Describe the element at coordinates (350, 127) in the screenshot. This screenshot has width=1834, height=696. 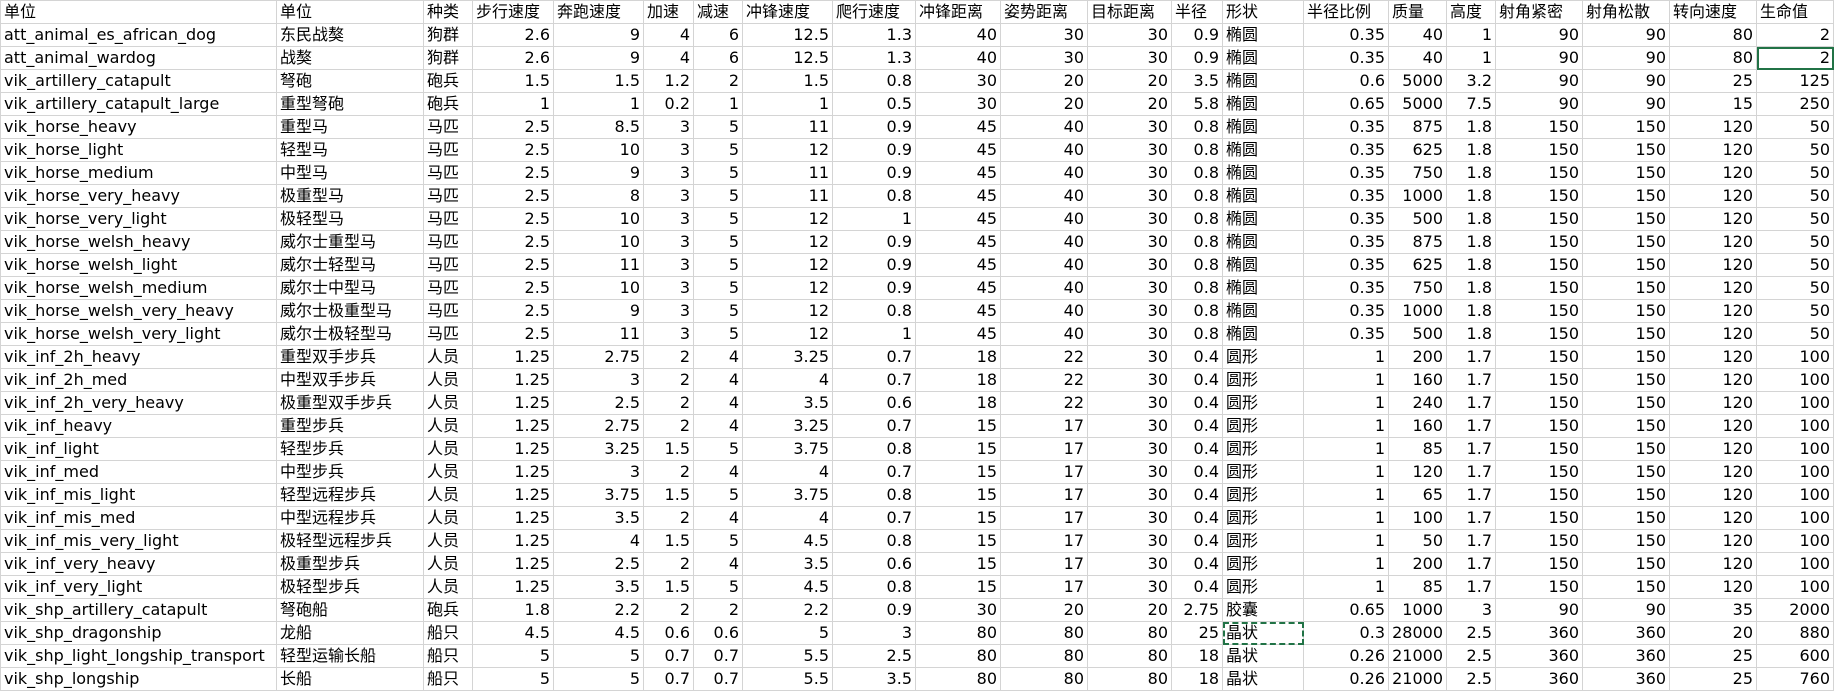
I see `cell: 重型马` at that location.